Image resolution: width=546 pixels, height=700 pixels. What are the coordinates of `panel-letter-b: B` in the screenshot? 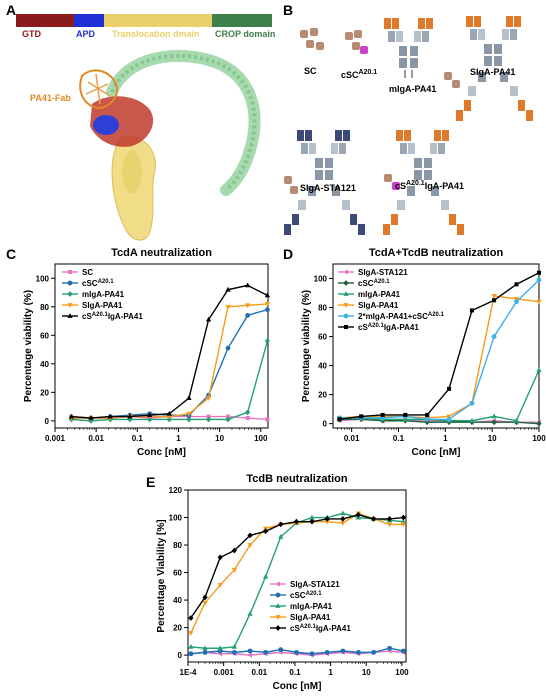 It's located at (288, 10).